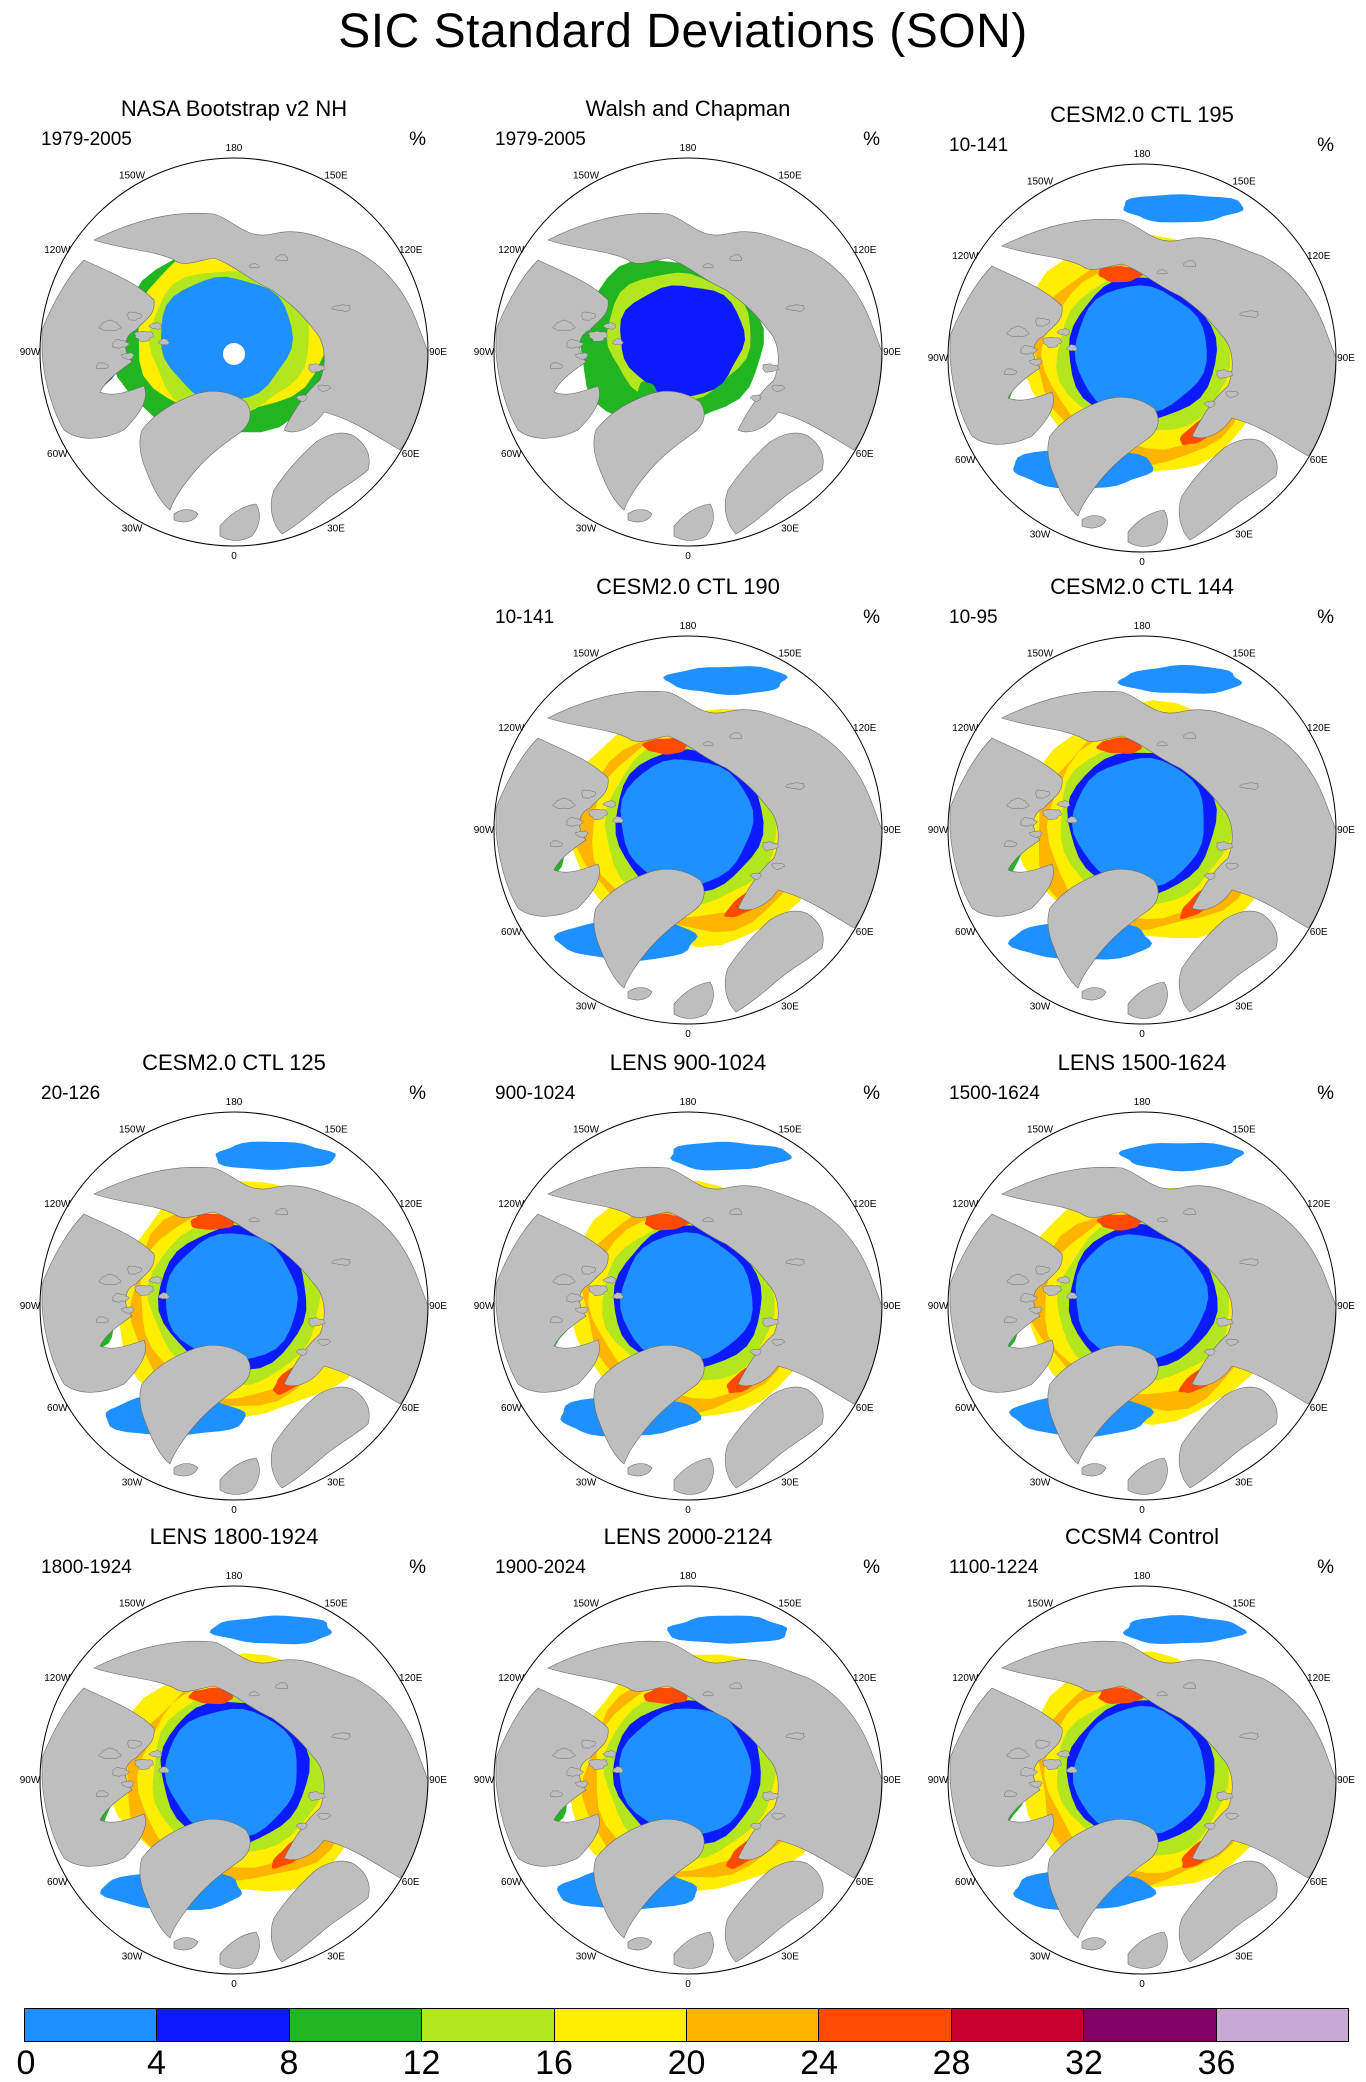  What do you see at coordinates (525, 617) in the screenshot?
I see `panel-period: 10-141` at bounding box center [525, 617].